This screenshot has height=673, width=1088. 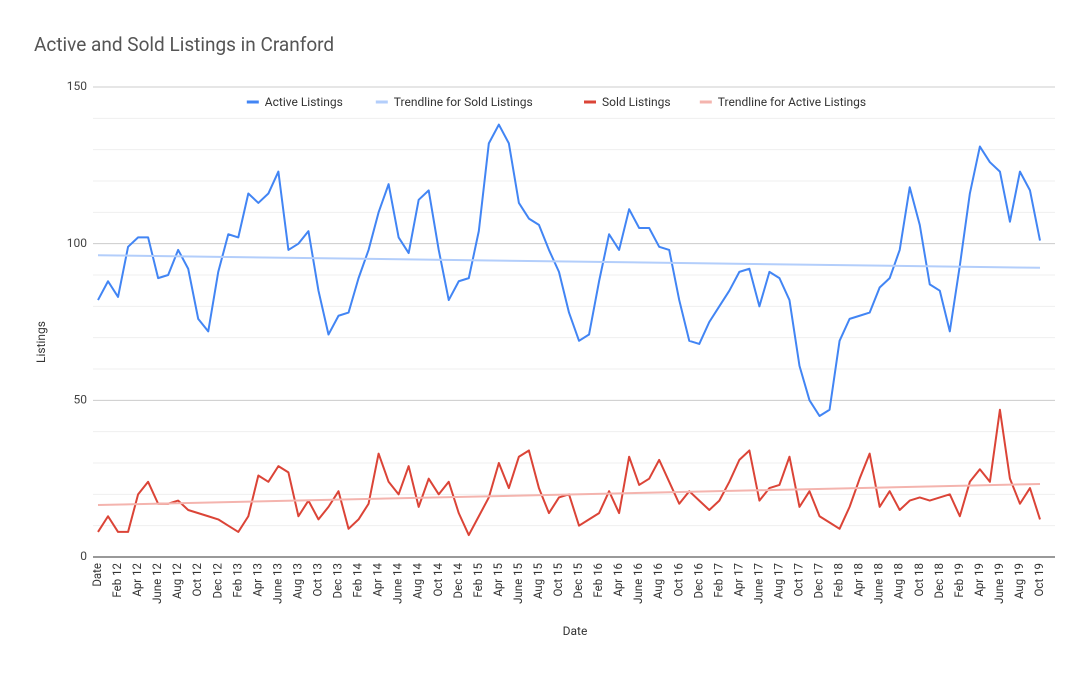 What do you see at coordinates (959, 580) in the screenshot?
I see `x-tick-label: Feb 19` at bounding box center [959, 580].